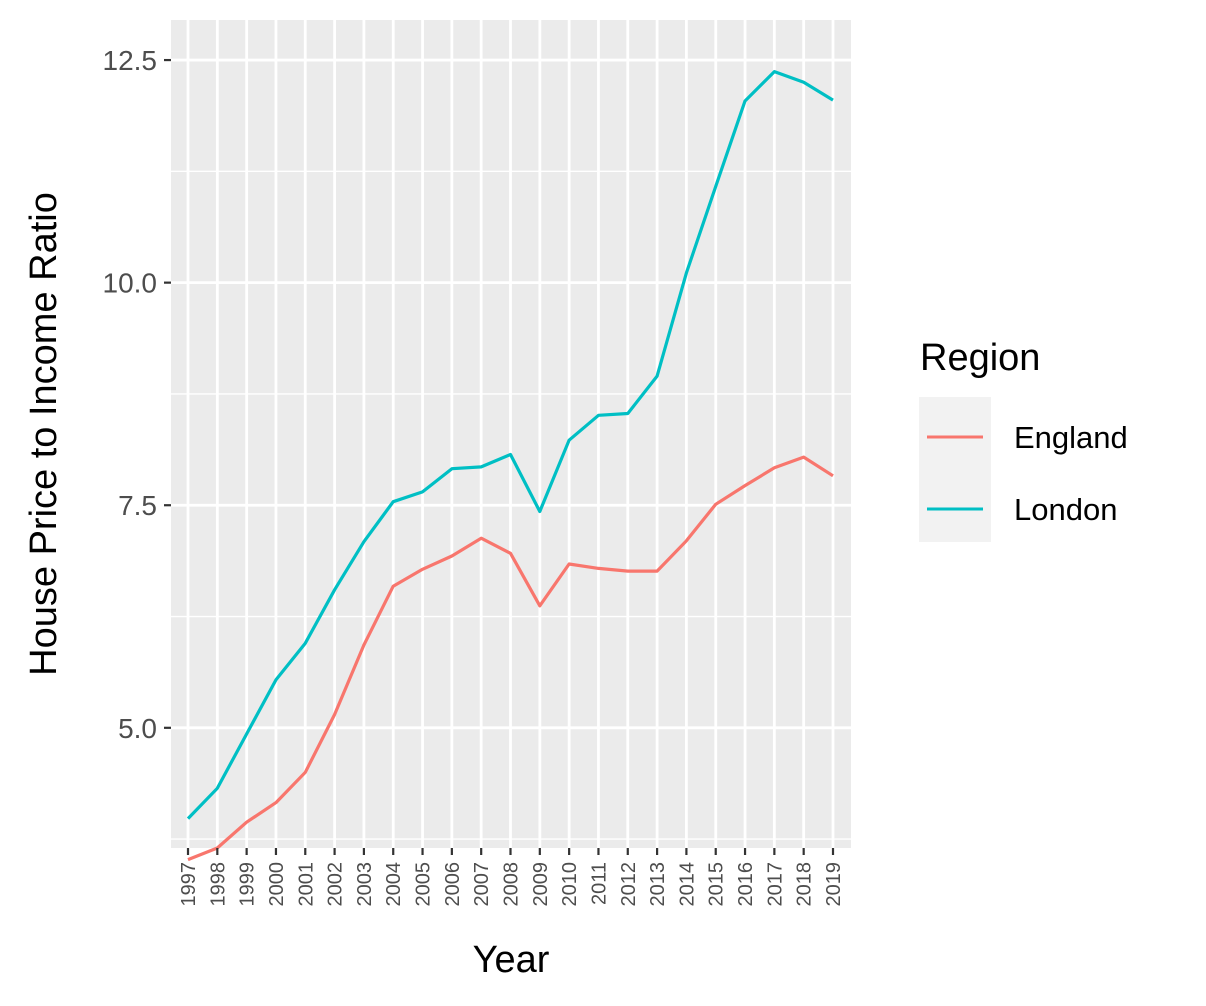 The width and height of the screenshot is (1206, 1006). I want to click on x-tick-label: 2006, so click(453, 884).